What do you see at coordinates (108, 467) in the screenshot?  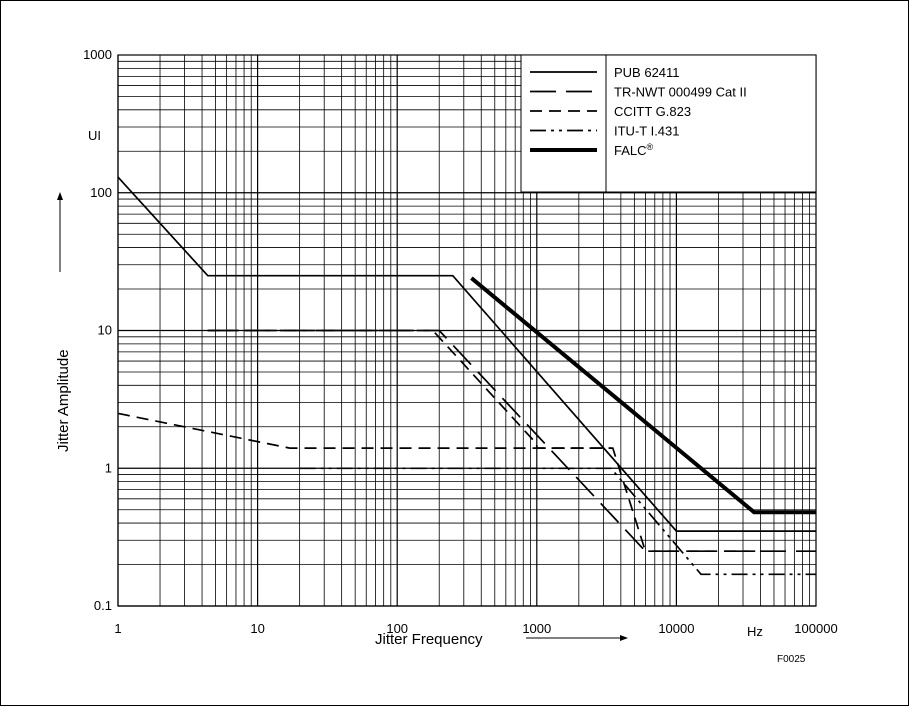 I see `y-tick-label: 1` at bounding box center [108, 467].